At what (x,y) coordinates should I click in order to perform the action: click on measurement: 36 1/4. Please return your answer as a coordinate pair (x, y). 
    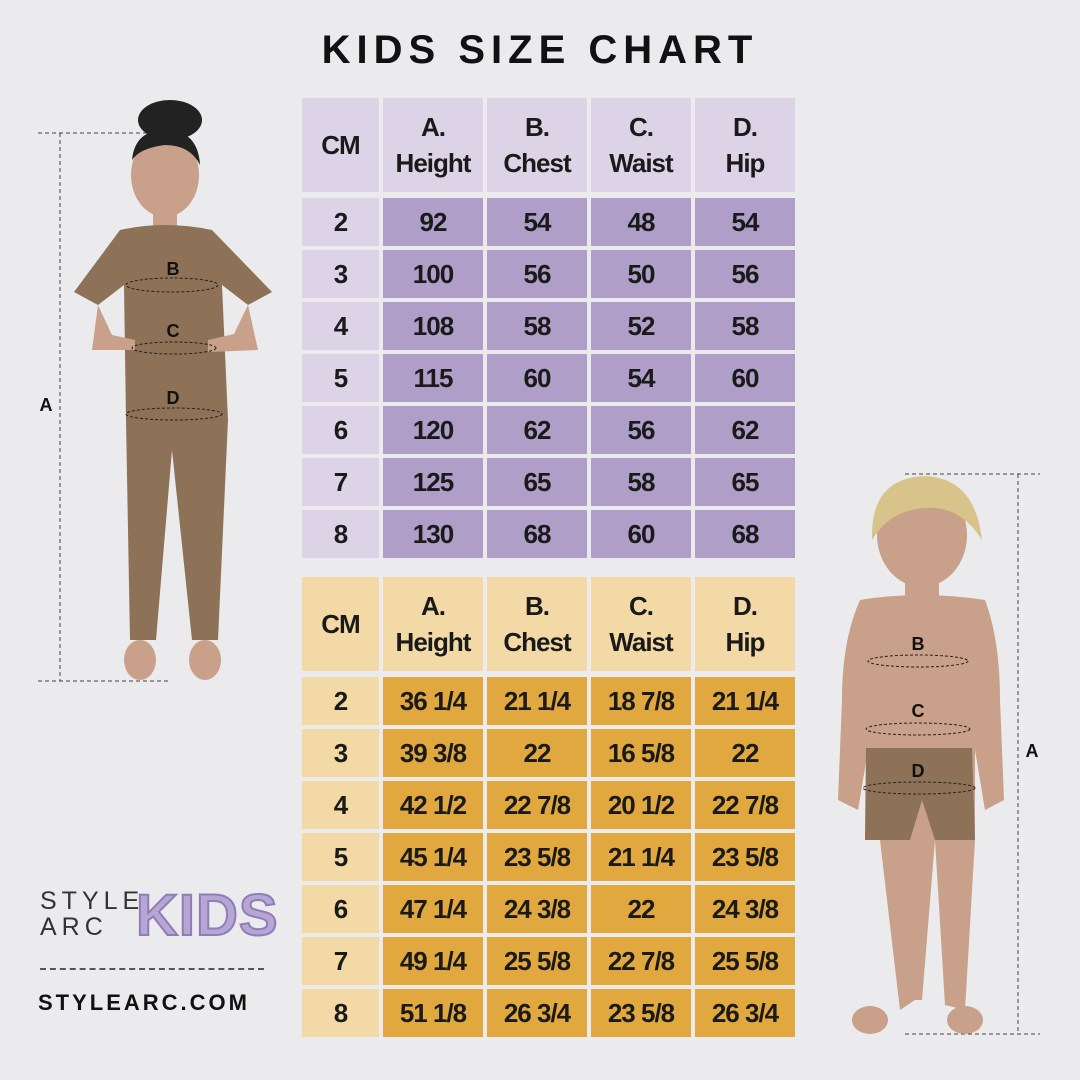
    Looking at the image, I should click on (433, 701).